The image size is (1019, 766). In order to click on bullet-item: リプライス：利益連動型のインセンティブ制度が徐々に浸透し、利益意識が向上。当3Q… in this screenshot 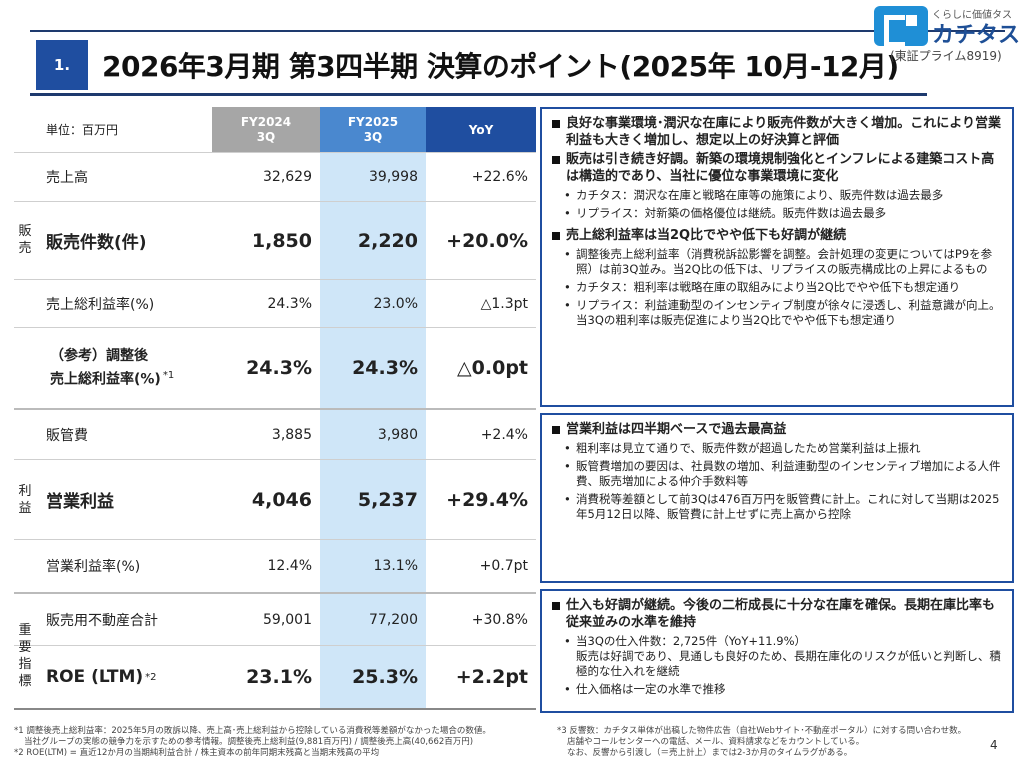, I will do `click(777, 313)`.